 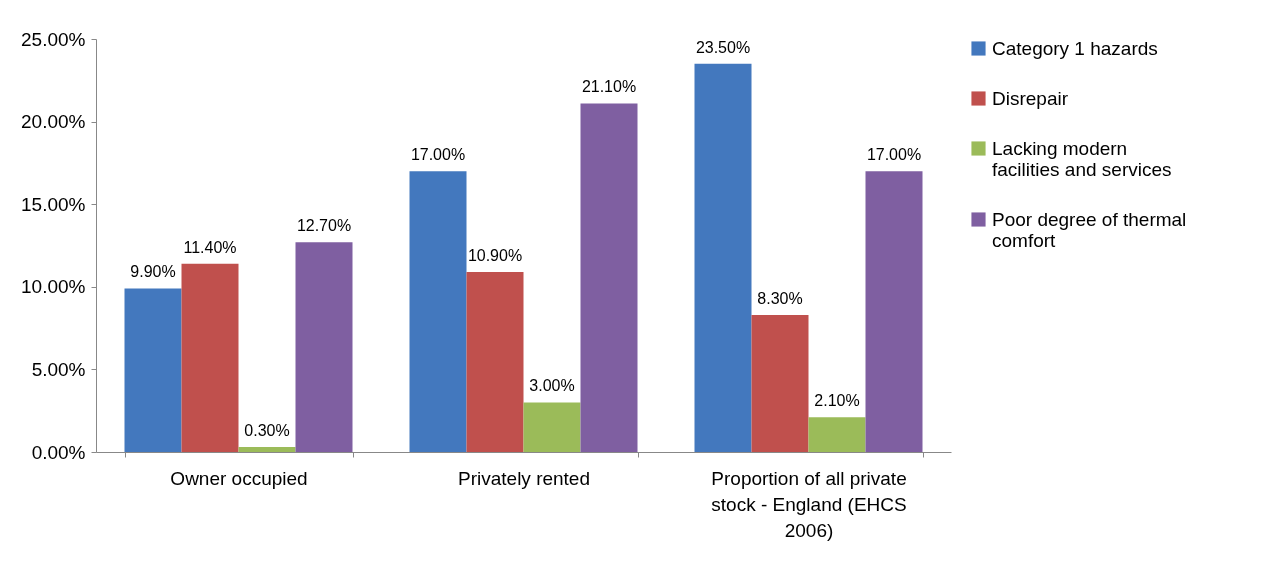 What do you see at coordinates (53, 287) in the screenshot?
I see `y-tick-label: 10.00%` at bounding box center [53, 287].